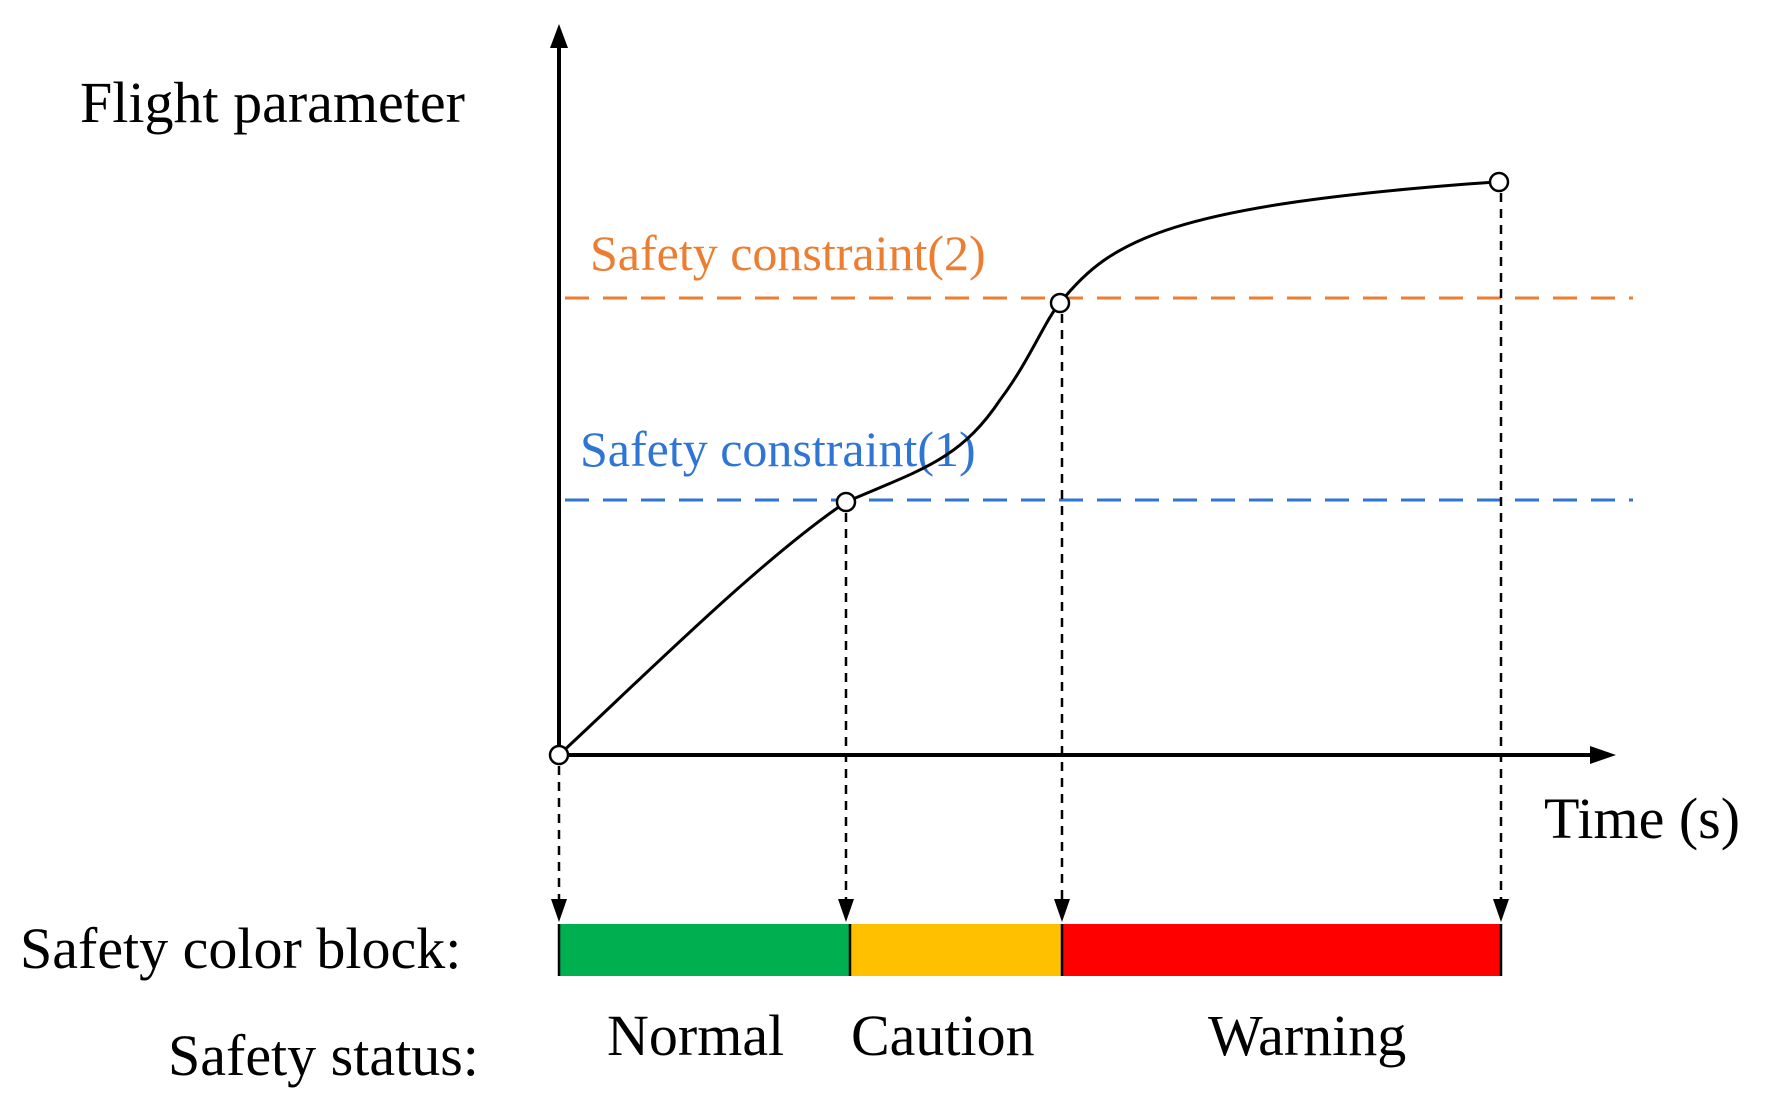 The width and height of the screenshot is (1785, 1111). What do you see at coordinates (1060, 303) in the screenshot?
I see `constraint-2-crossing-point` at bounding box center [1060, 303].